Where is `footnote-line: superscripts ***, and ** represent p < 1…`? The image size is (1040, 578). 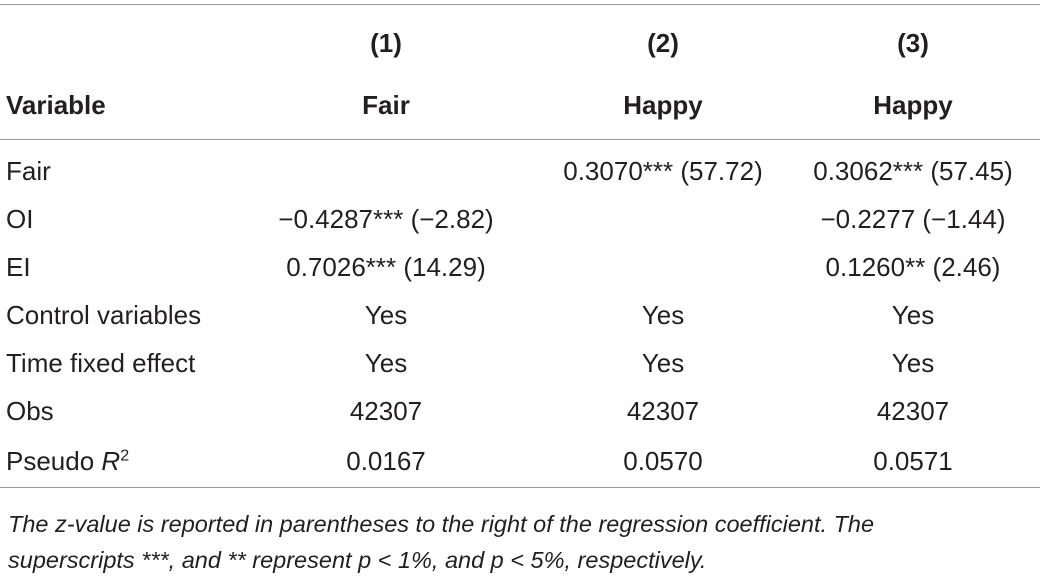 footnote-line: superscripts ***, and ** represent p < 1… is located at coordinates (357, 560).